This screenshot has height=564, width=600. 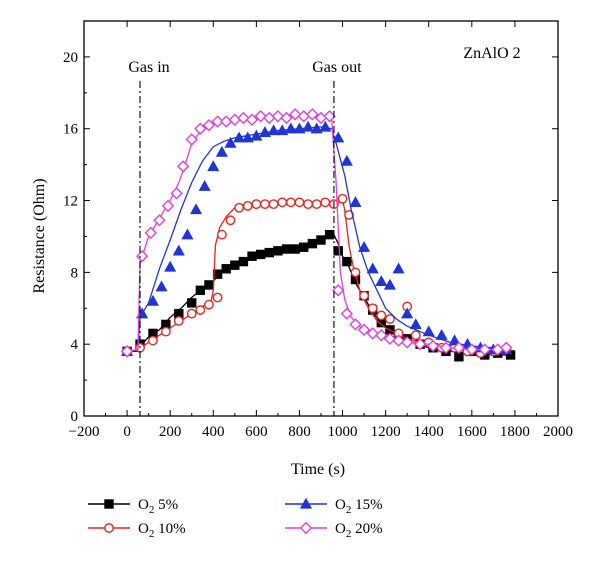 I want to click on legend-label: O2 5%, so click(x=158, y=506).